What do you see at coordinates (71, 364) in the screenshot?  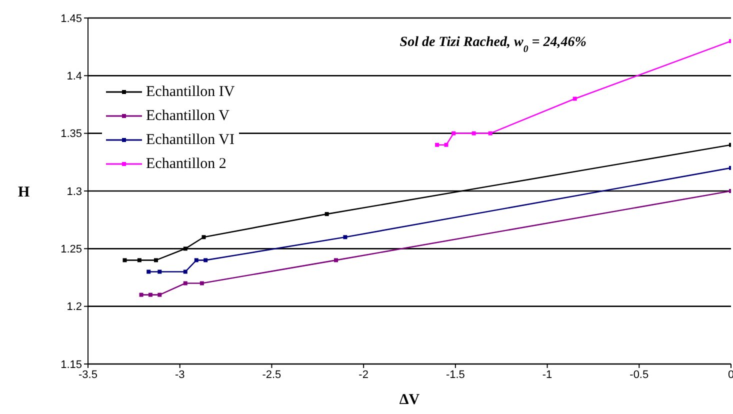 I see `y-tick-label: 1.15` at bounding box center [71, 364].